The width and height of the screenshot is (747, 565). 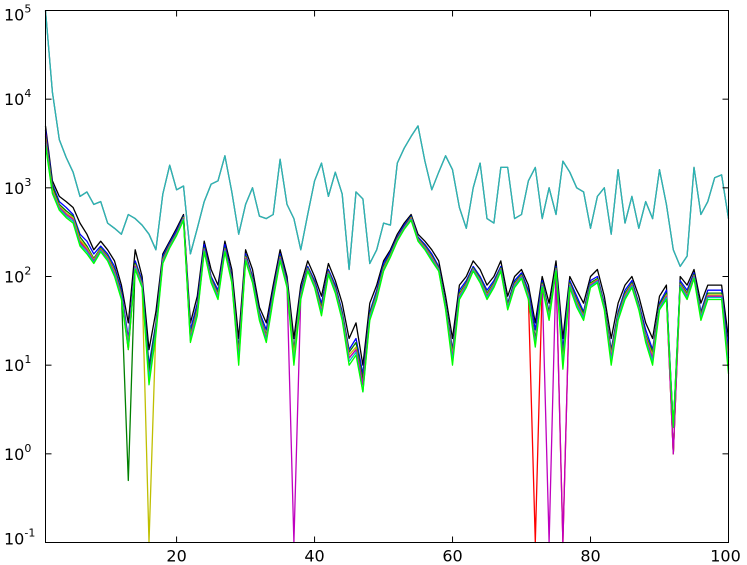 I want to click on y-tick-label: 10⁵, so click(x=17, y=14).